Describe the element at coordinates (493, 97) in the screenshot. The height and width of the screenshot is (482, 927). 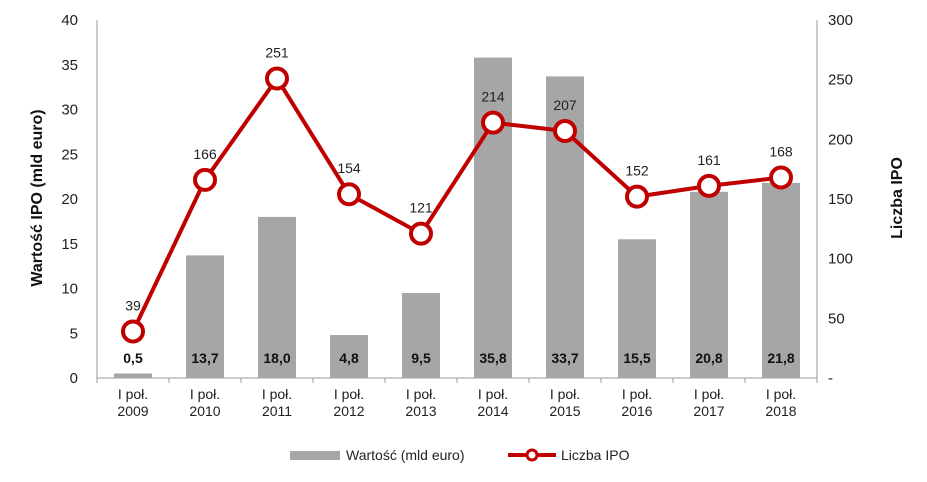
I see `line-data-label: 214` at that location.